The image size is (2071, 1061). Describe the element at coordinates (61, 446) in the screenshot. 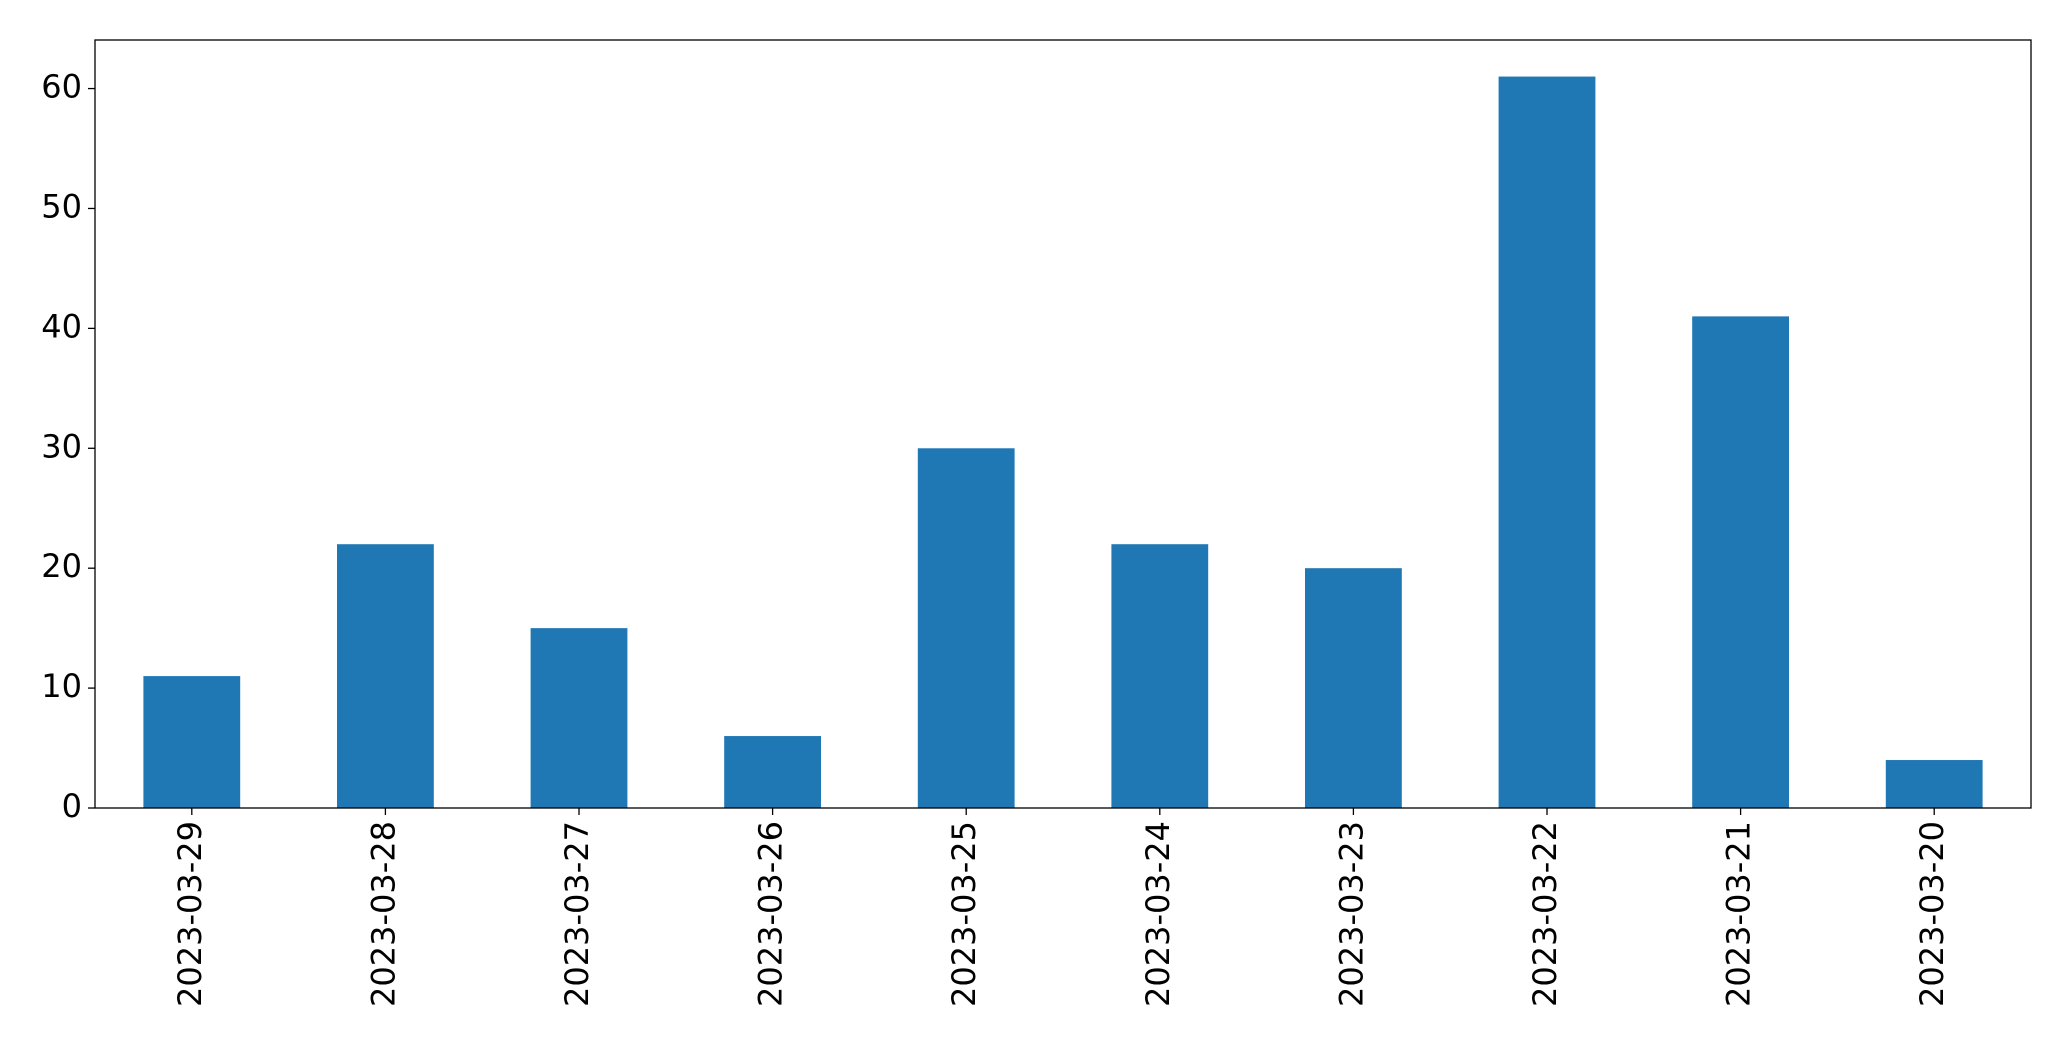

I see `y-tick-label: 30` at that location.